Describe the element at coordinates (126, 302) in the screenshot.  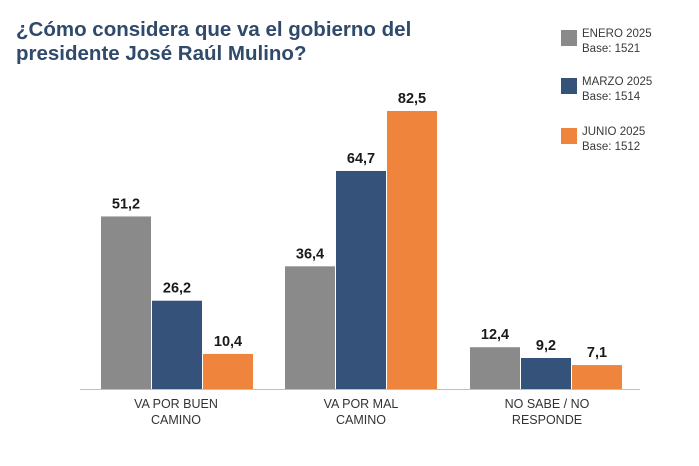
I see `bar-buen-camino-enero` at that location.